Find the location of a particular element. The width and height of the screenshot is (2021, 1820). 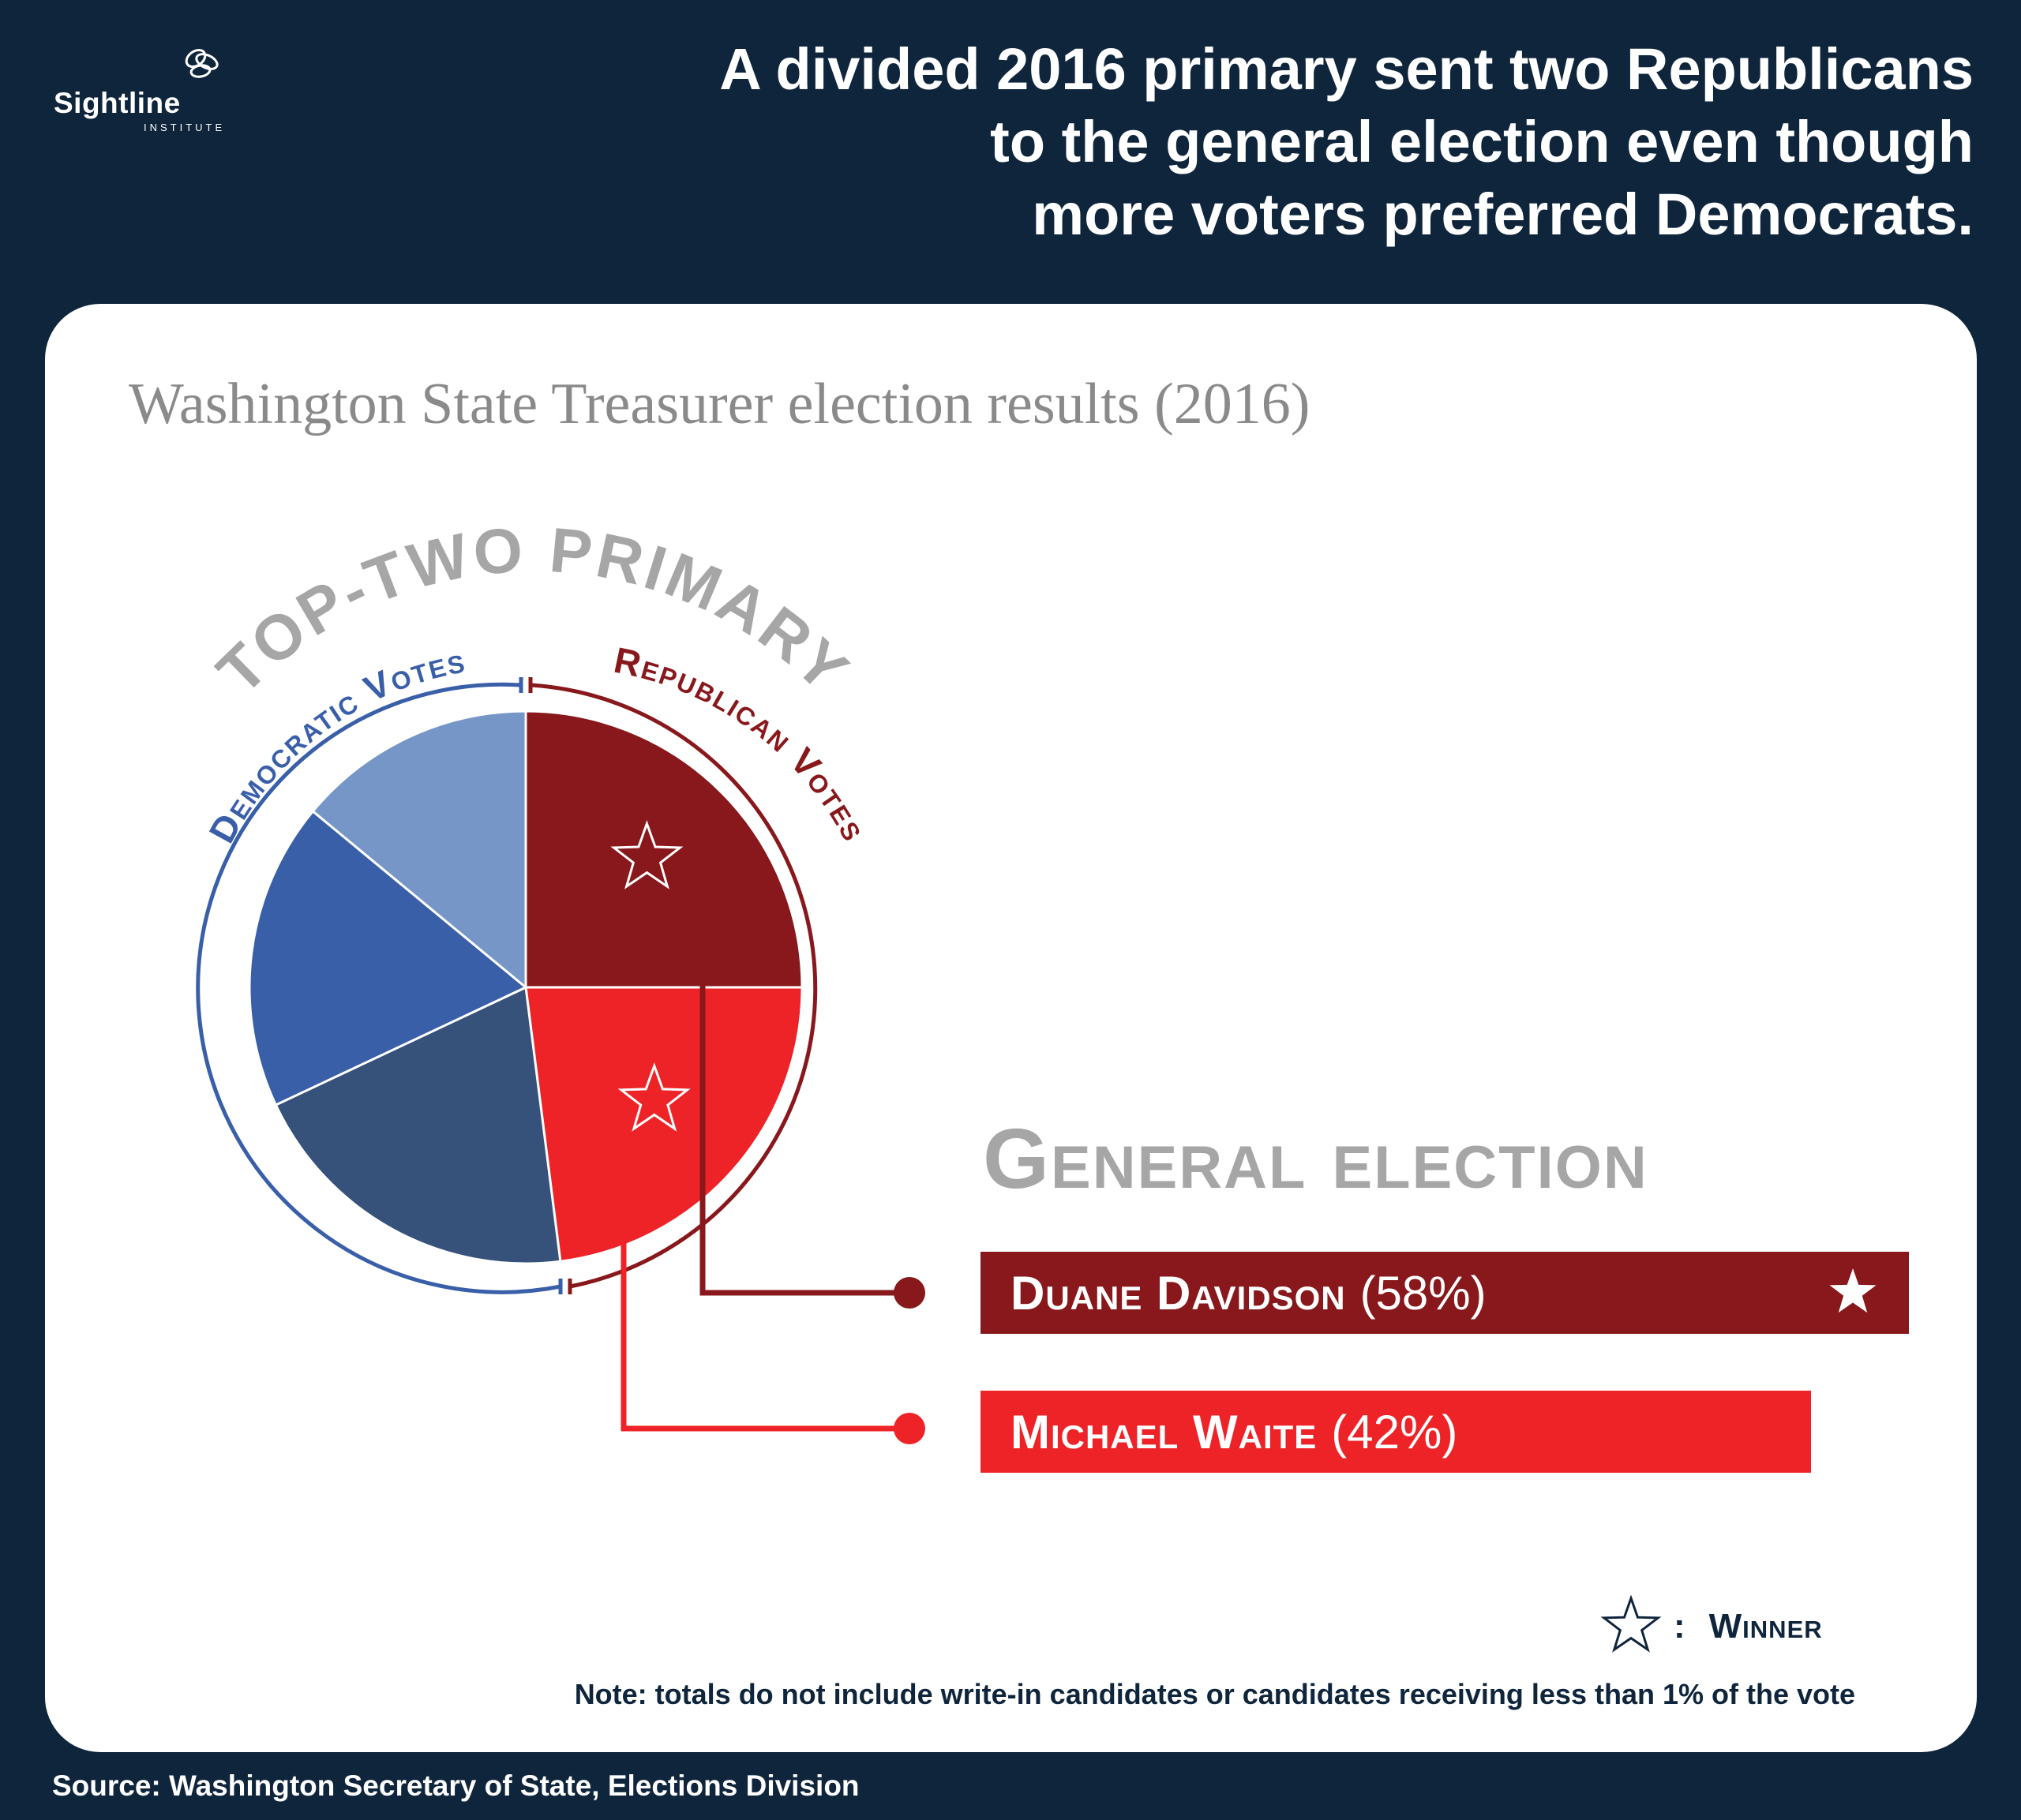

bar-label-waite: Michael Waite is located at coordinates (1164, 1432).